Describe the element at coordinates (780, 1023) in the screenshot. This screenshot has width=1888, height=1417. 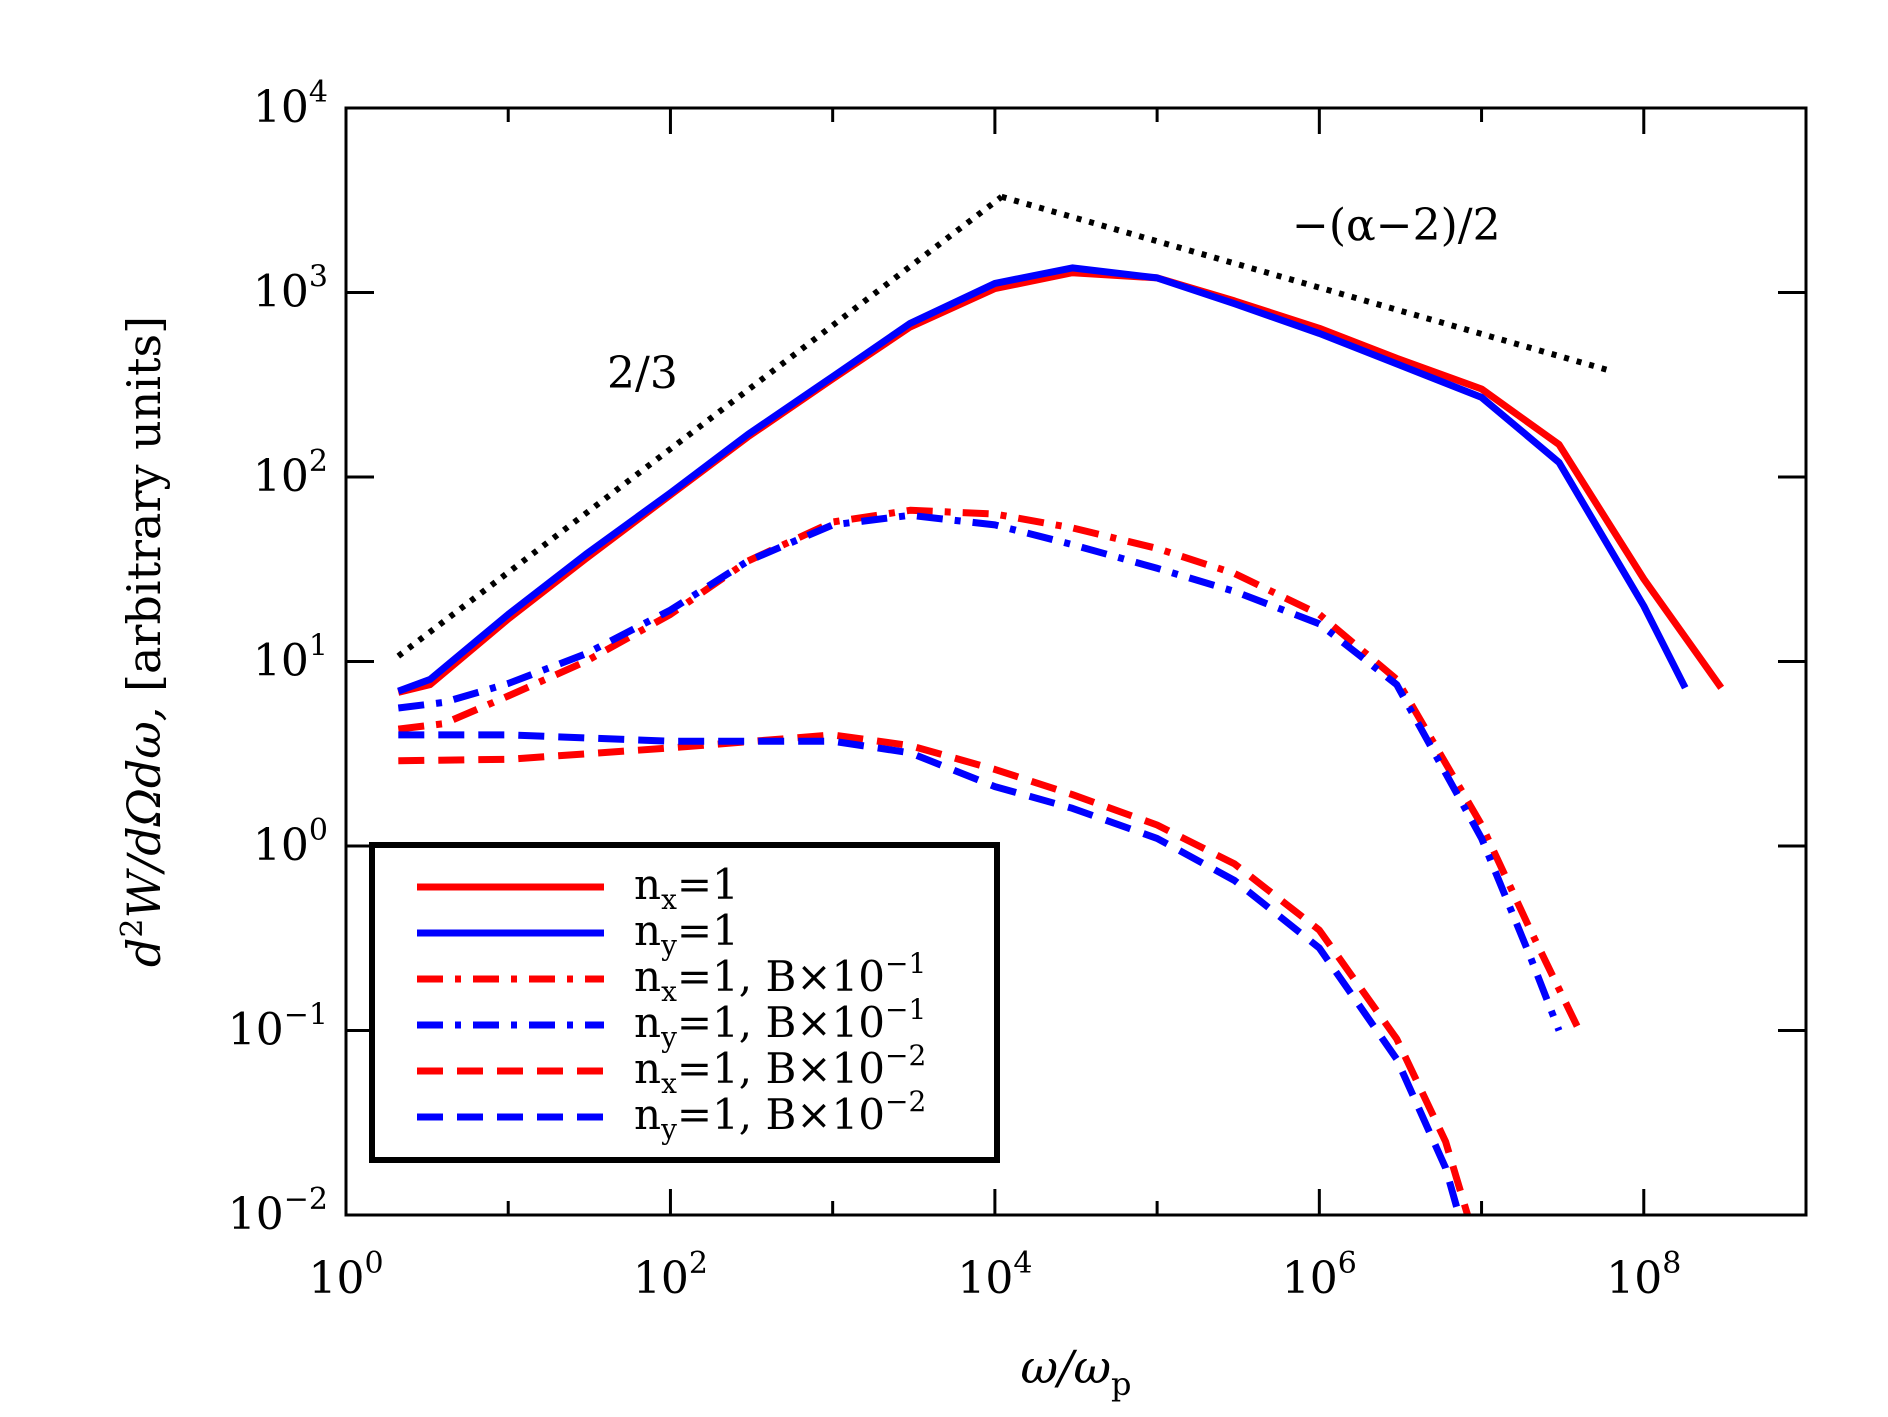
I see `legend-label-4: ny=1, B×10−1` at that location.